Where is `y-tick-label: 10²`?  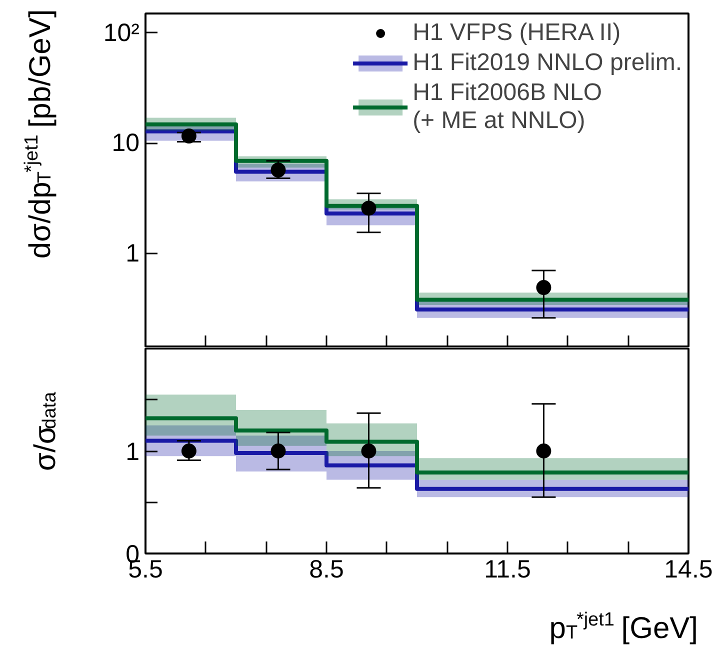
y-tick-label: 10² is located at coordinates (121, 32).